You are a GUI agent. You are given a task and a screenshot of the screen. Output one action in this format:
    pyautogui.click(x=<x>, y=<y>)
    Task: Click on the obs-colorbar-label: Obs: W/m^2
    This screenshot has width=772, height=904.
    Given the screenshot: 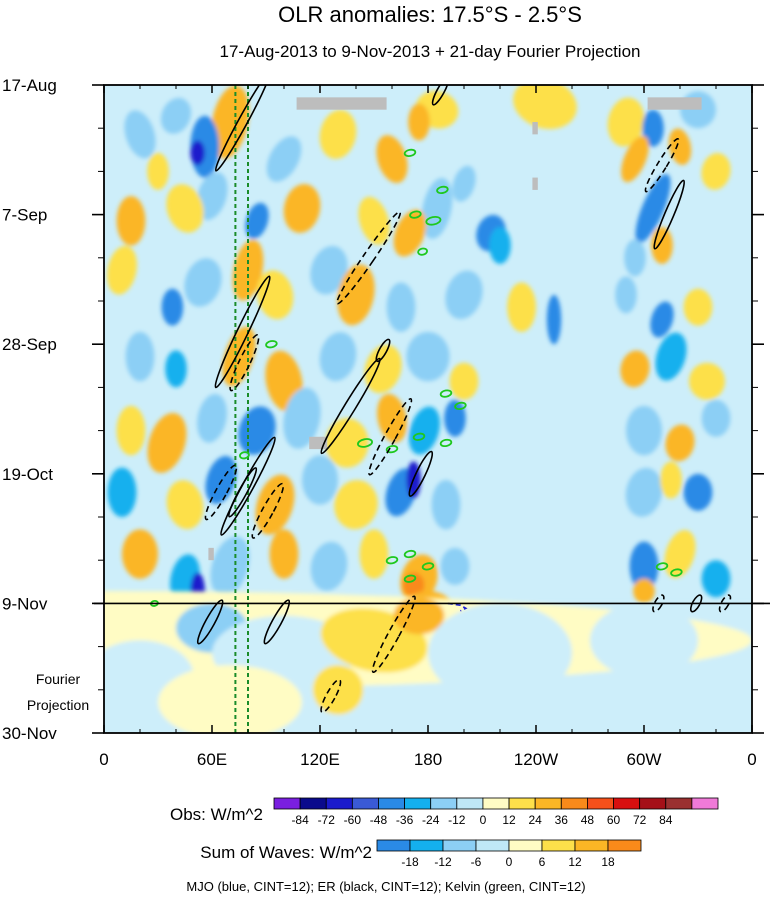 What is the action you would take?
    pyautogui.click(x=216, y=814)
    